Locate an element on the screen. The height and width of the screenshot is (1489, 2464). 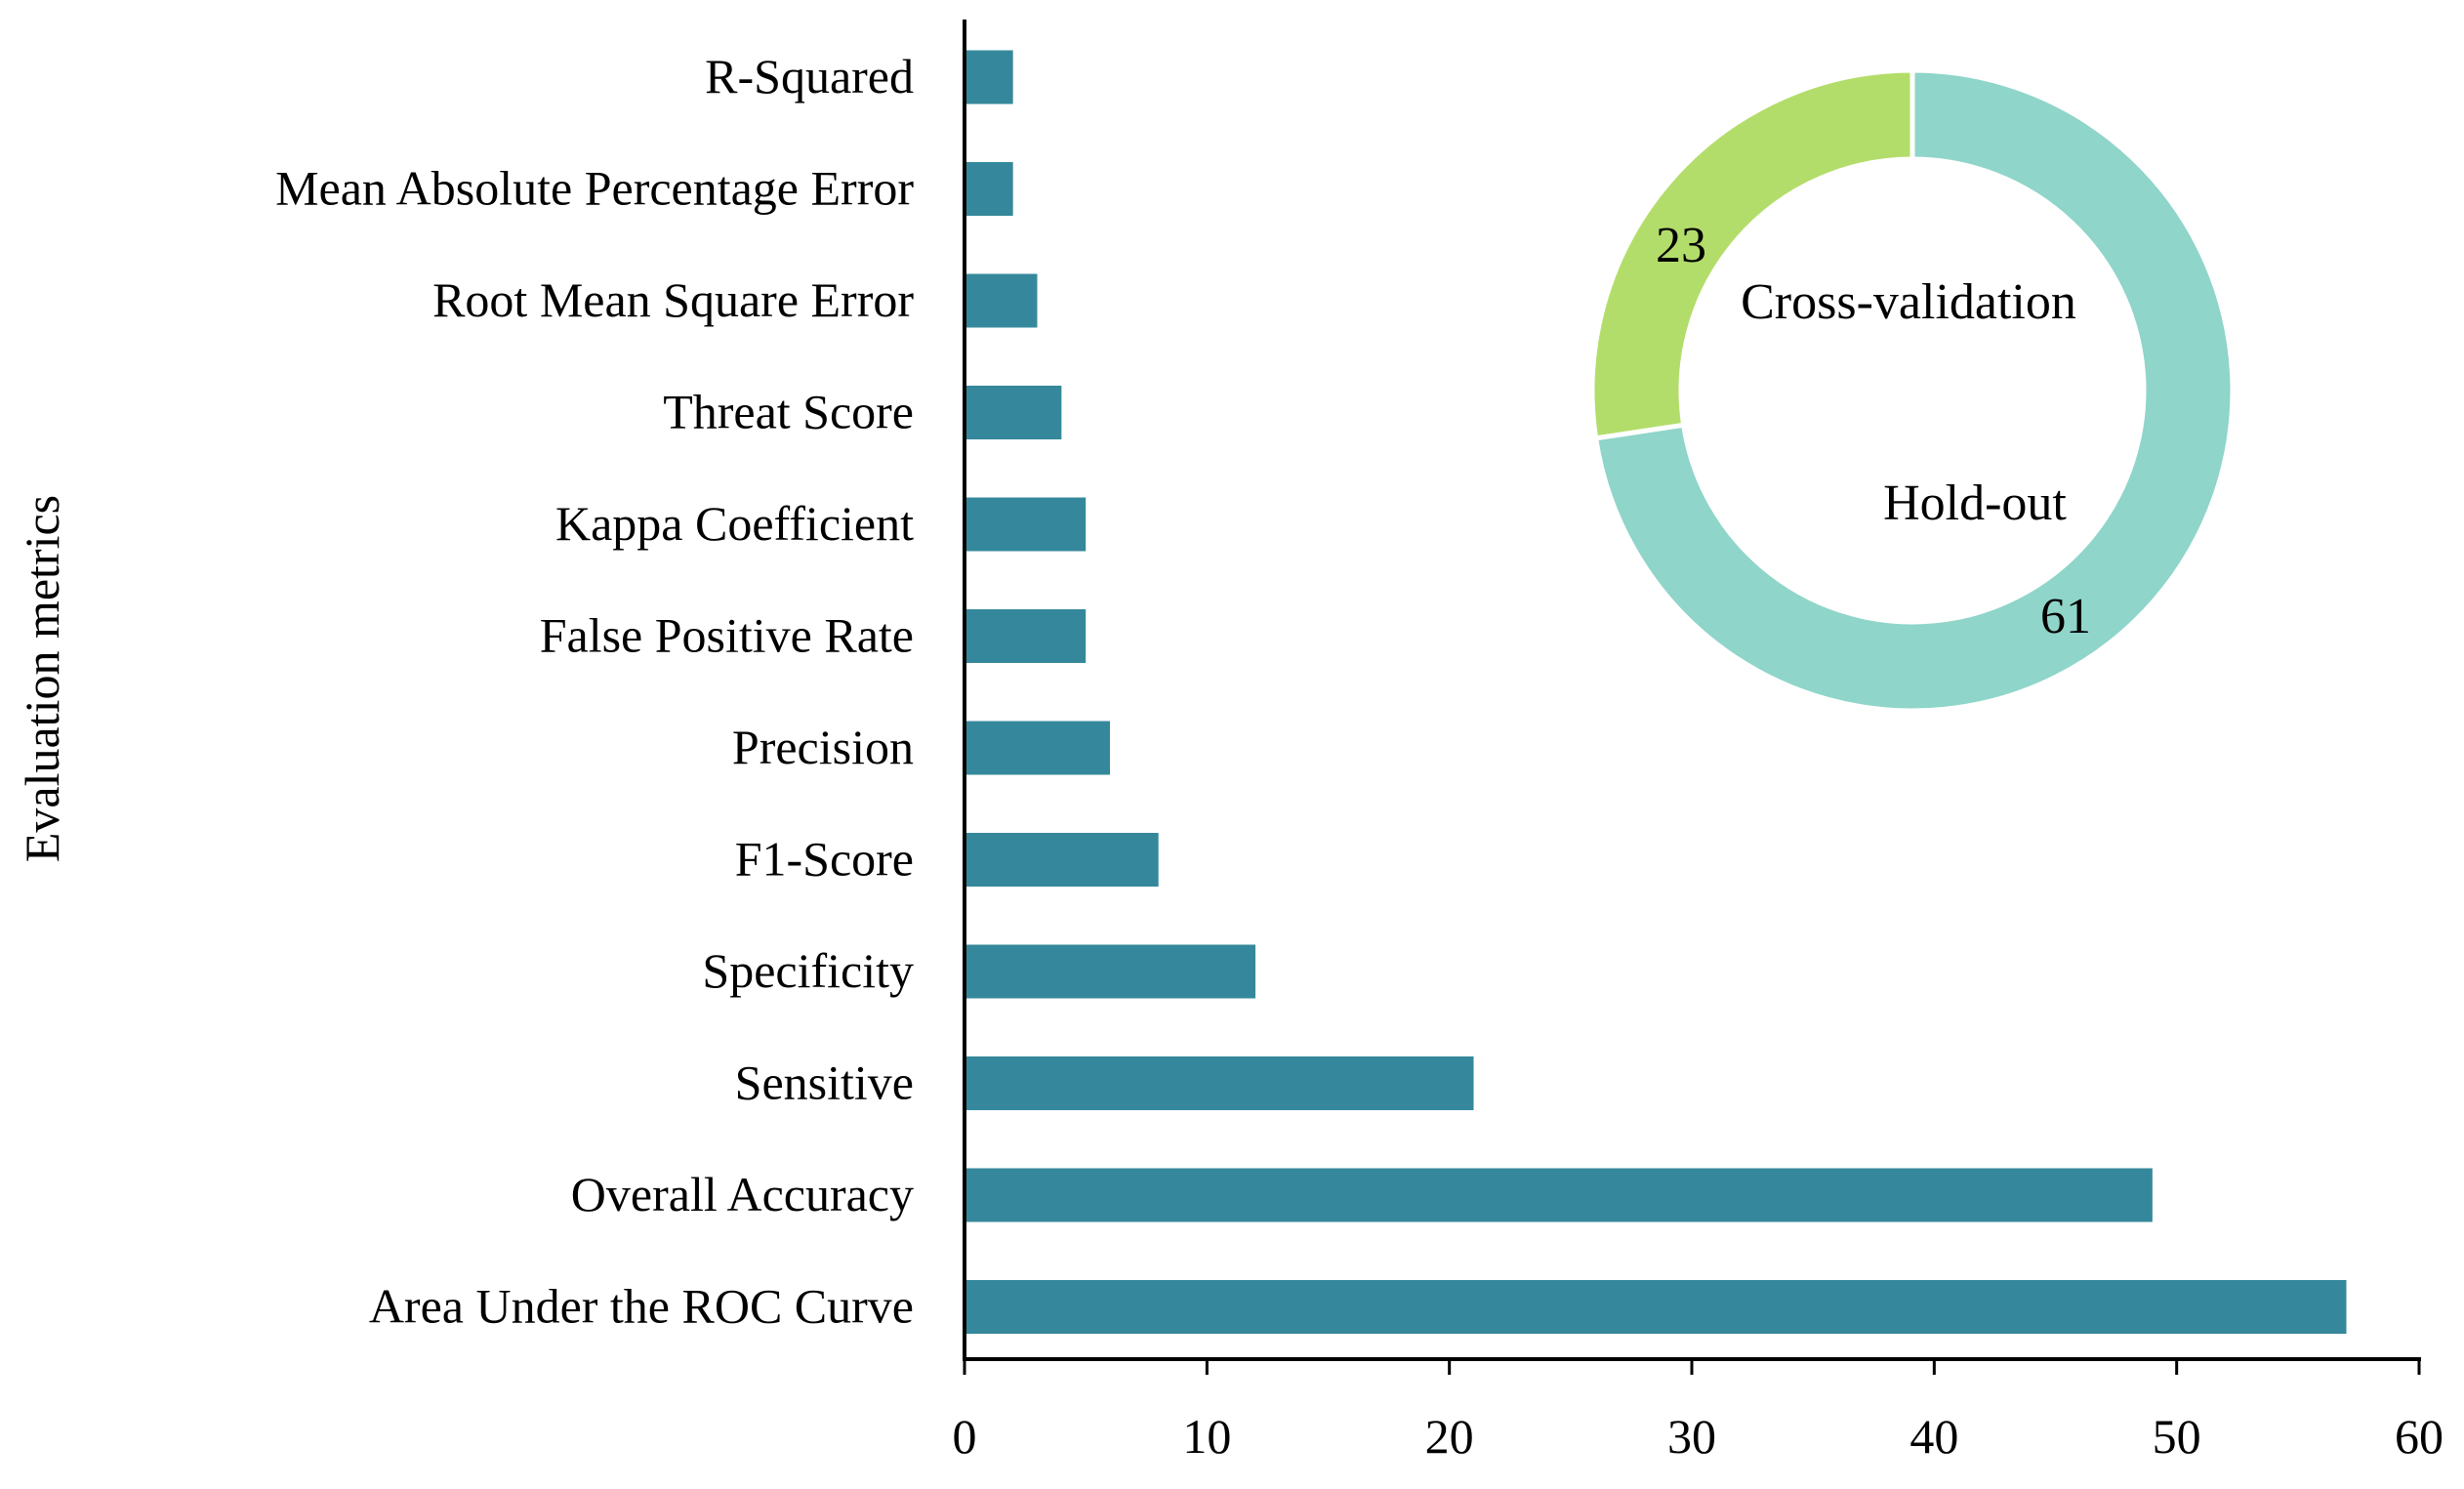
slice-name-label: Cross-validation is located at coordinates (1908, 302).